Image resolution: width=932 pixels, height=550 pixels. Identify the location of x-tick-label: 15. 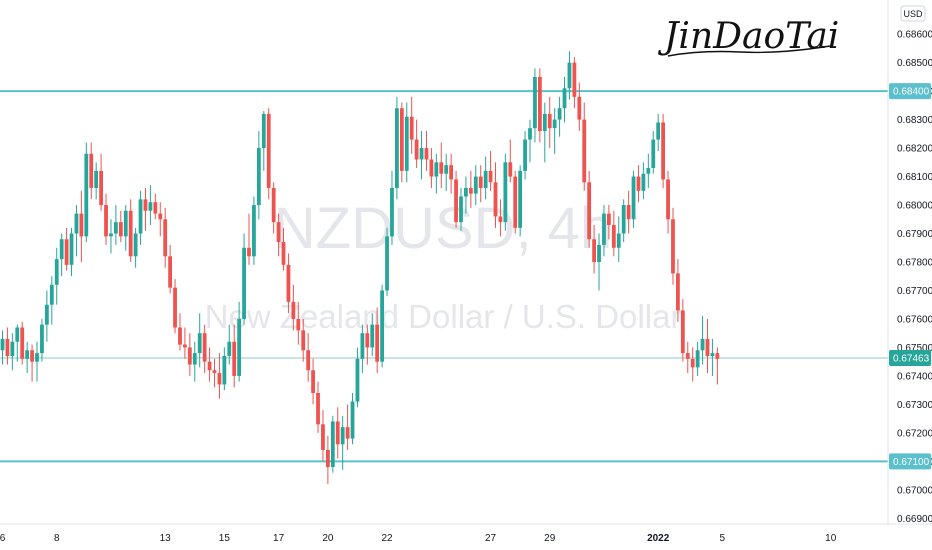
(225, 538).